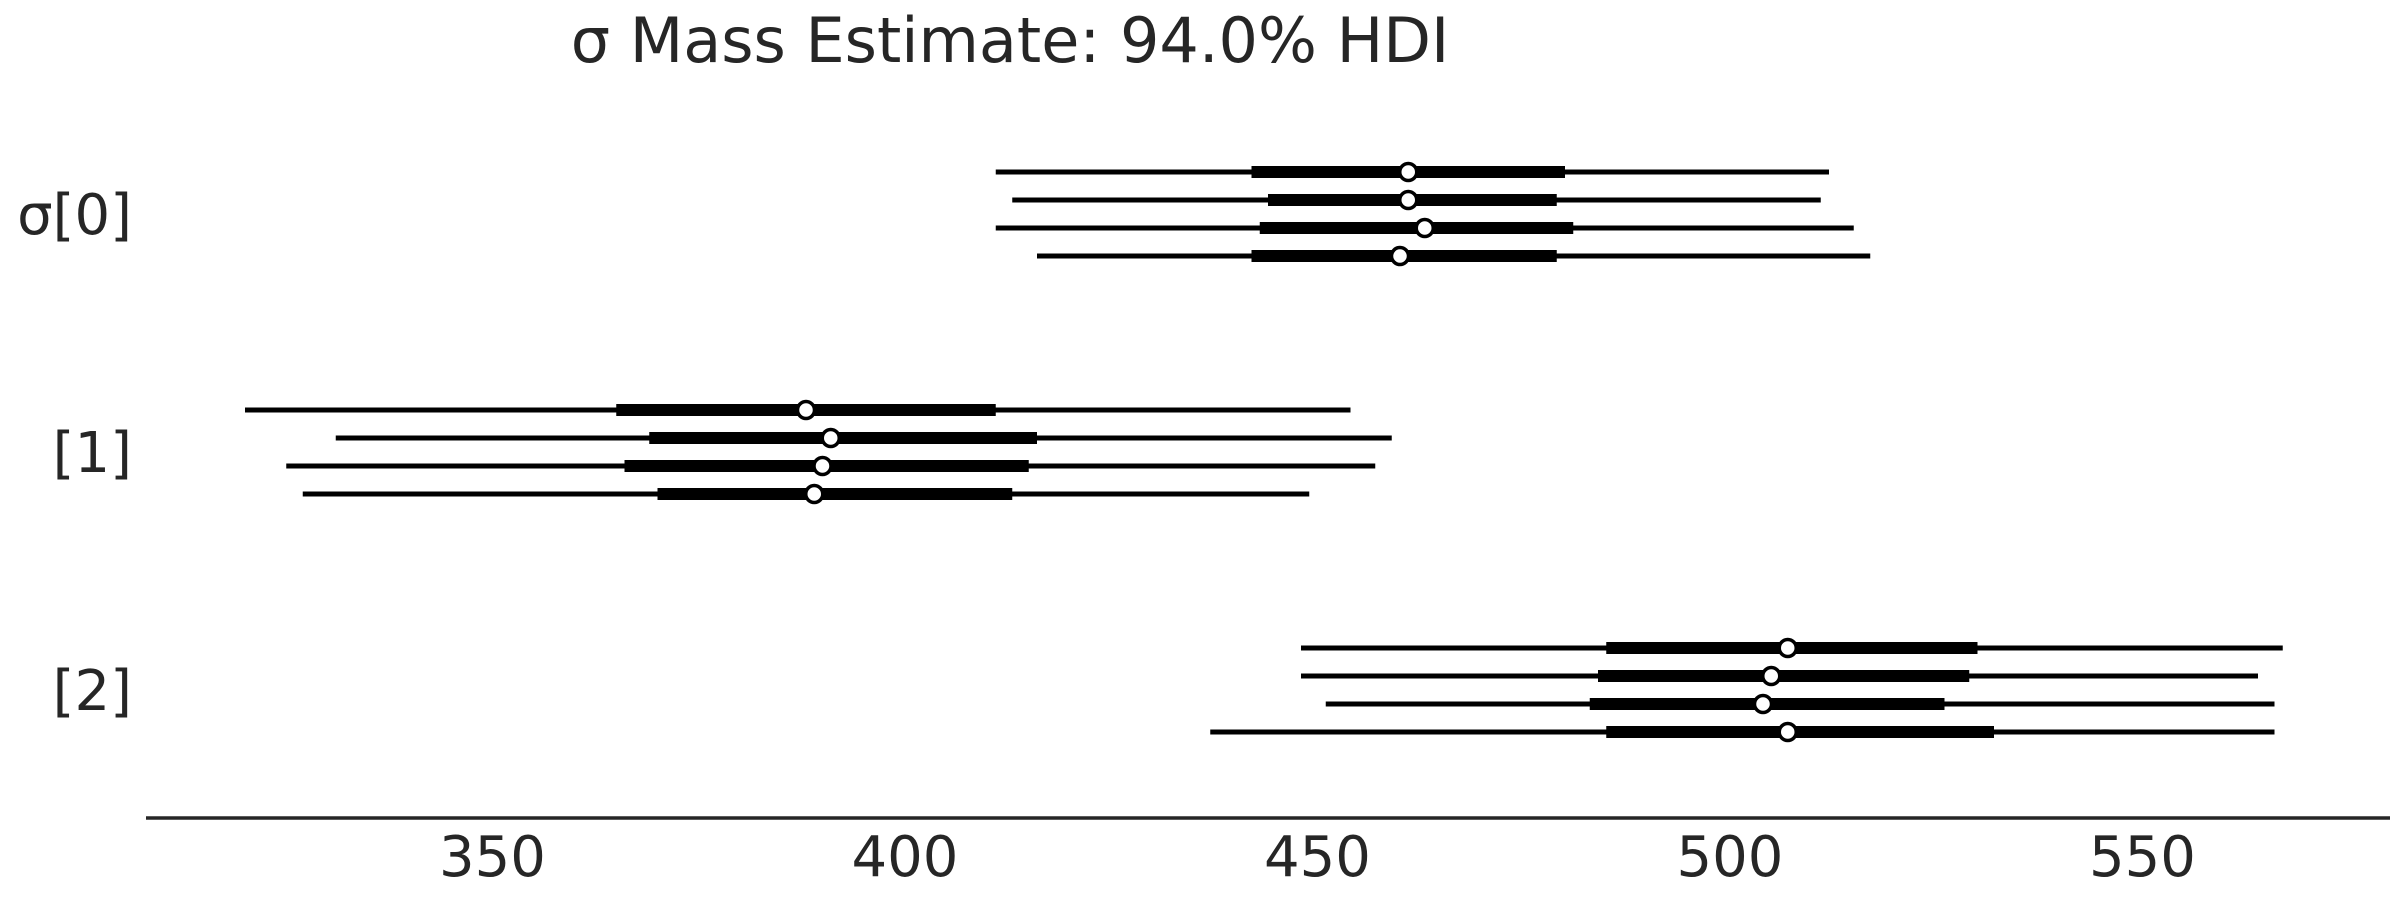 This screenshot has height=900, width=2400. What do you see at coordinates (2142, 857) in the screenshot?
I see `x-tick-label: 550` at bounding box center [2142, 857].